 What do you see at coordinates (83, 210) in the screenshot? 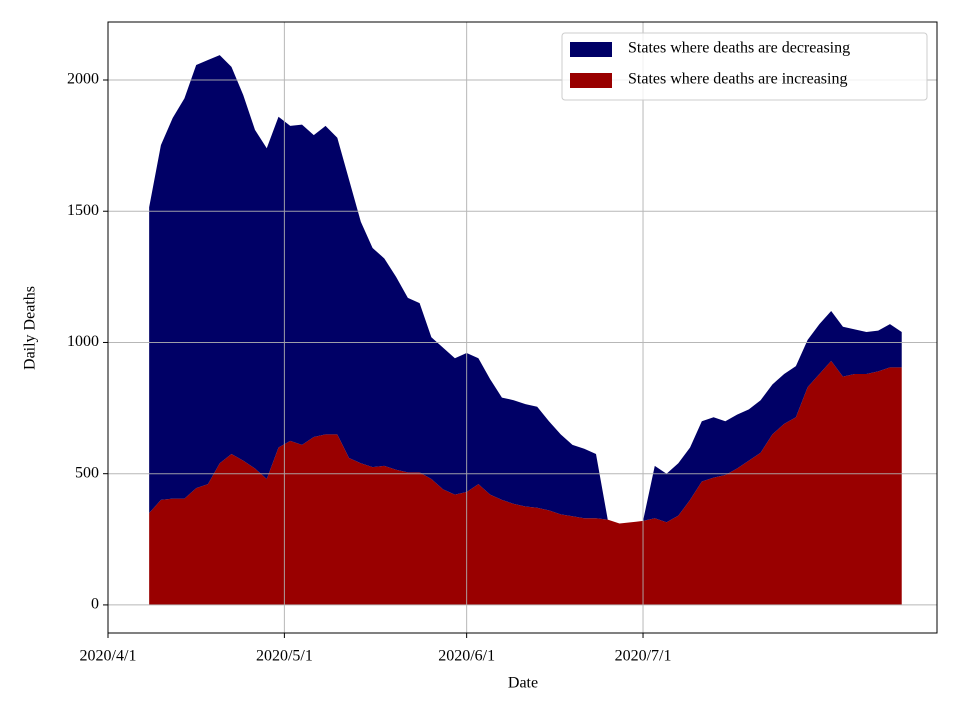
I see `y-tick-label: 1500` at bounding box center [83, 210].